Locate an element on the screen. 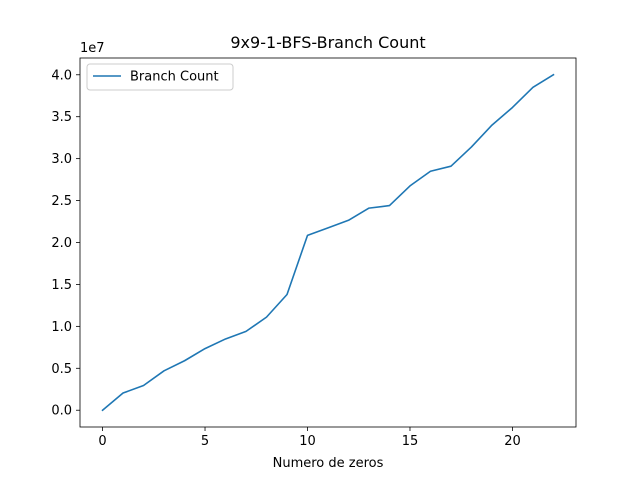 The height and width of the screenshot is (480, 640). legend-label: Branch Count is located at coordinates (174, 77).